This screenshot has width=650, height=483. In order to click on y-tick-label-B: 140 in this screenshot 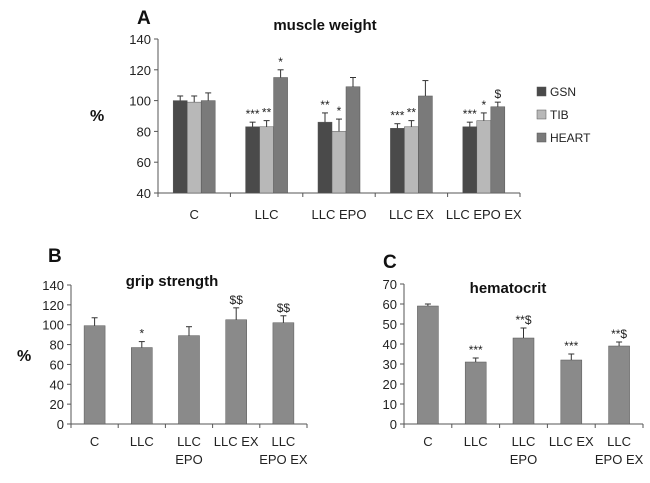, I will do `click(53, 285)`.